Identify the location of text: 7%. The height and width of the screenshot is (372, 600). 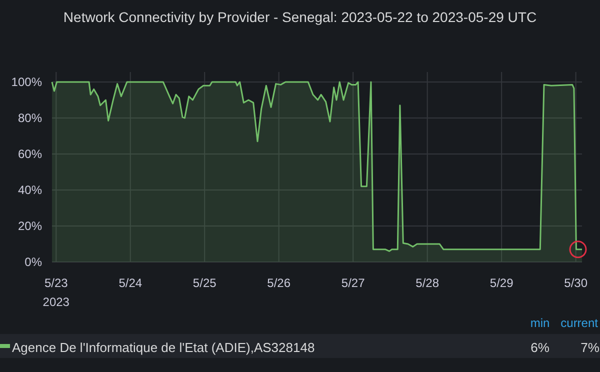
(590, 347).